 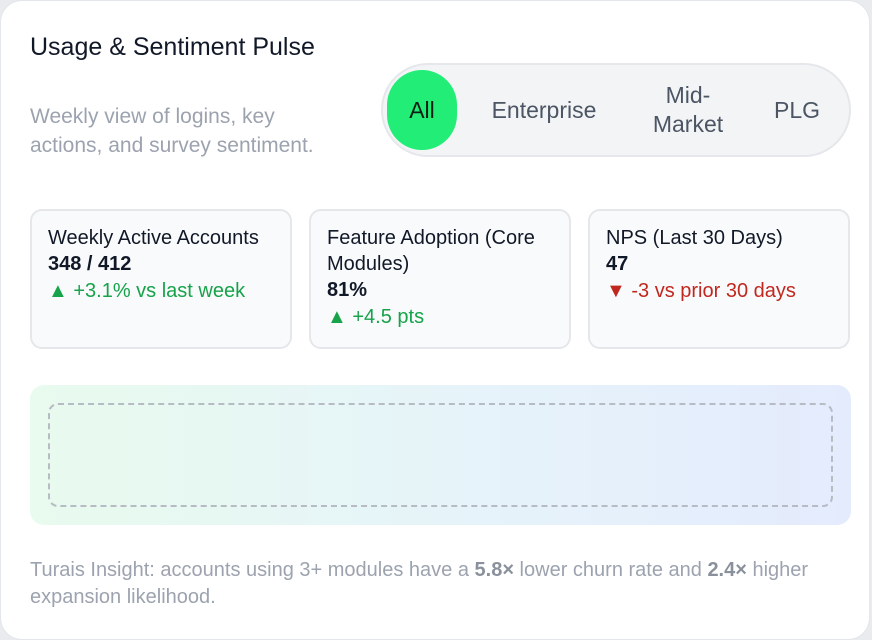 I want to click on segment-mid-market: Mid-Market, so click(x=688, y=109).